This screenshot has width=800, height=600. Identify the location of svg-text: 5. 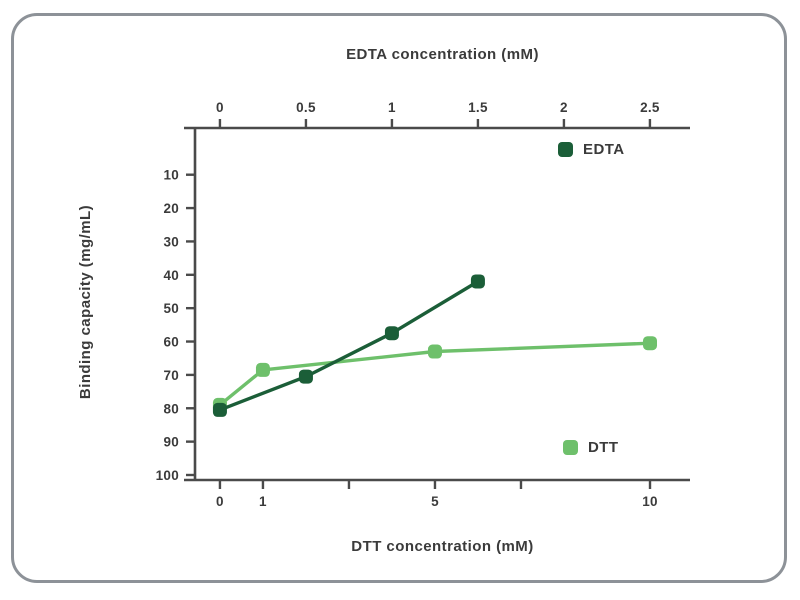
(435, 501).